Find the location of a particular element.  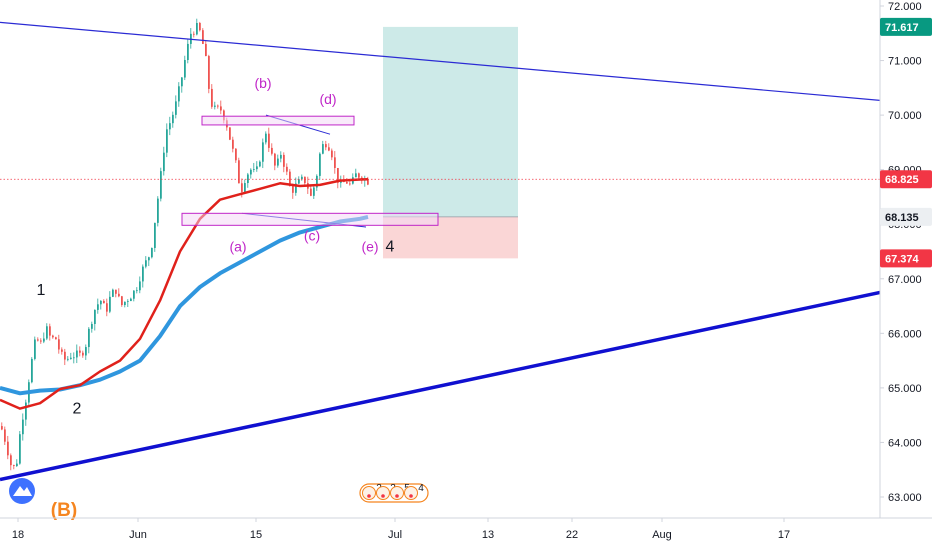

target-zone is located at coordinates (450, 121).